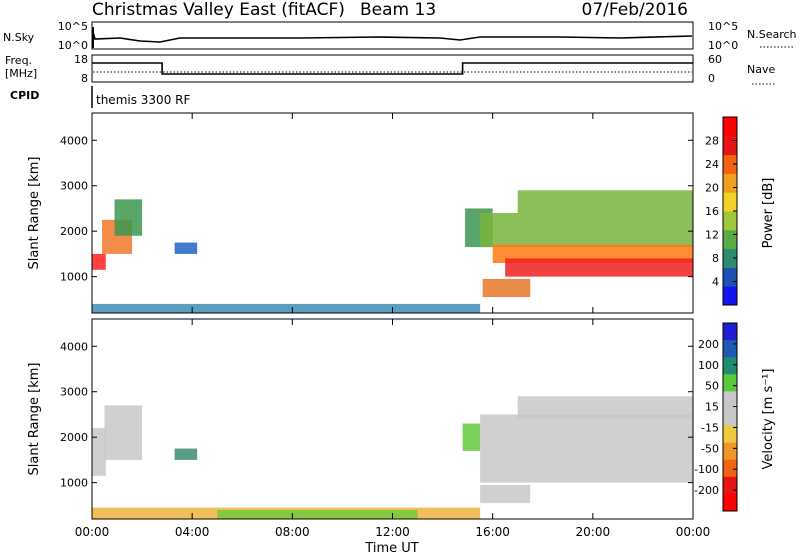 This screenshot has width=800, height=554. What do you see at coordinates (715, 282) in the screenshot?
I see `colorbar-tick-label: 4` at bounding box center [715, 282].